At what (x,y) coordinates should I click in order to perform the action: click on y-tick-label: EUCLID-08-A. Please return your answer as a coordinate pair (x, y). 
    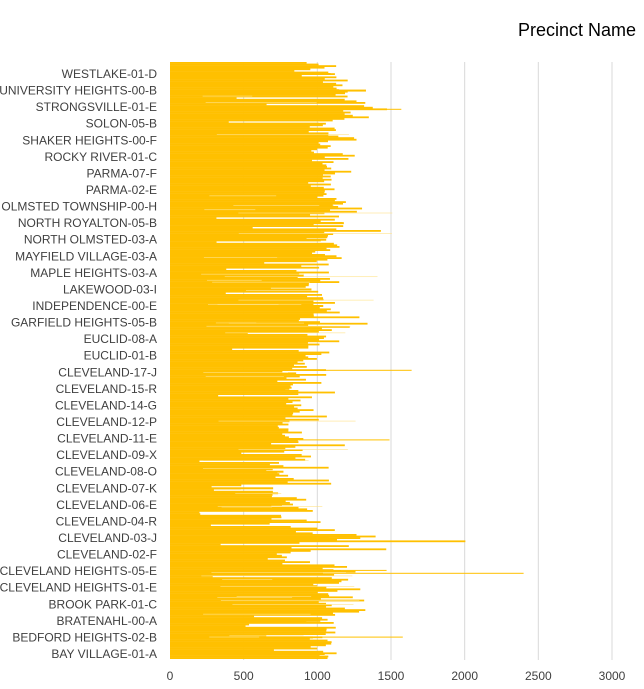
    Looking at the image, I should click on (120, 339).